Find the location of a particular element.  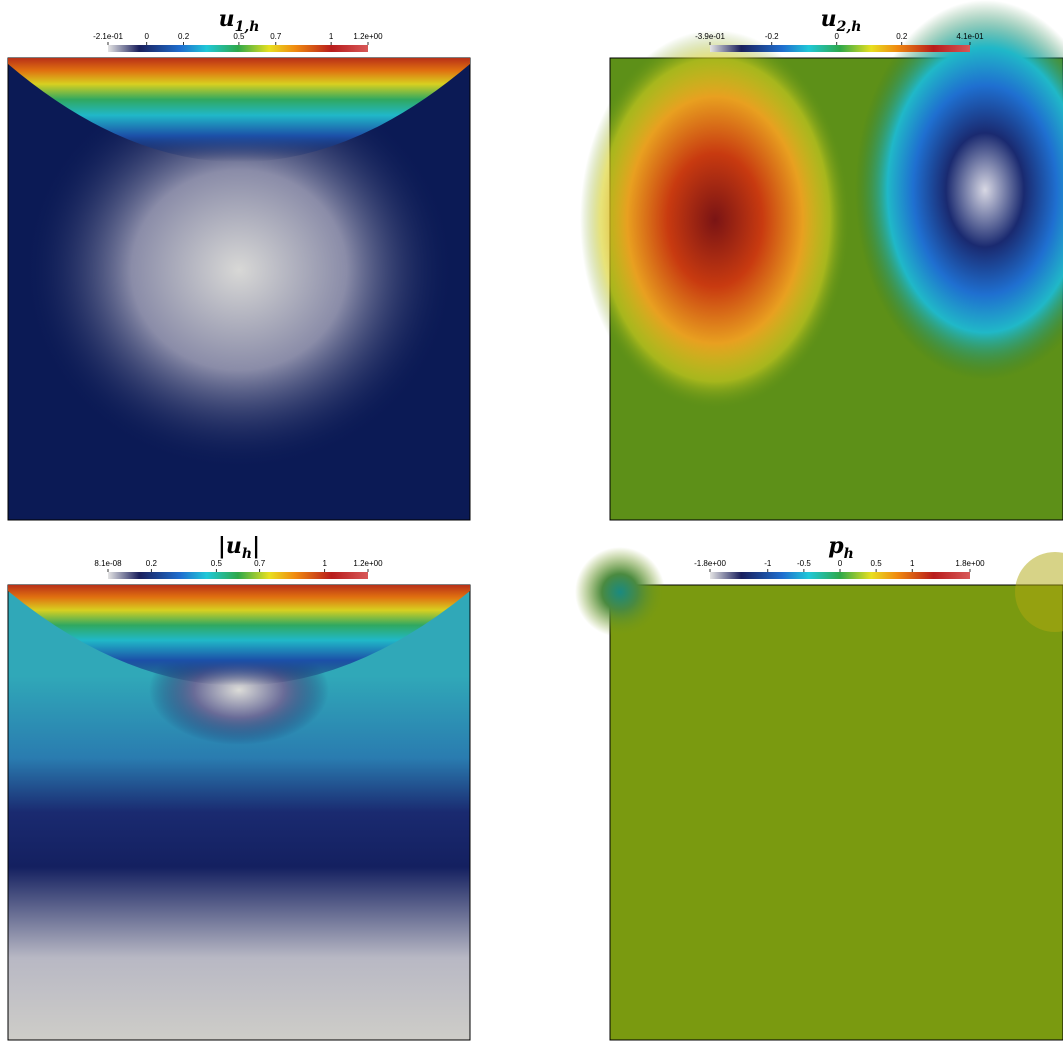

panel-title: u1,h is located at coordinates (239, 20).